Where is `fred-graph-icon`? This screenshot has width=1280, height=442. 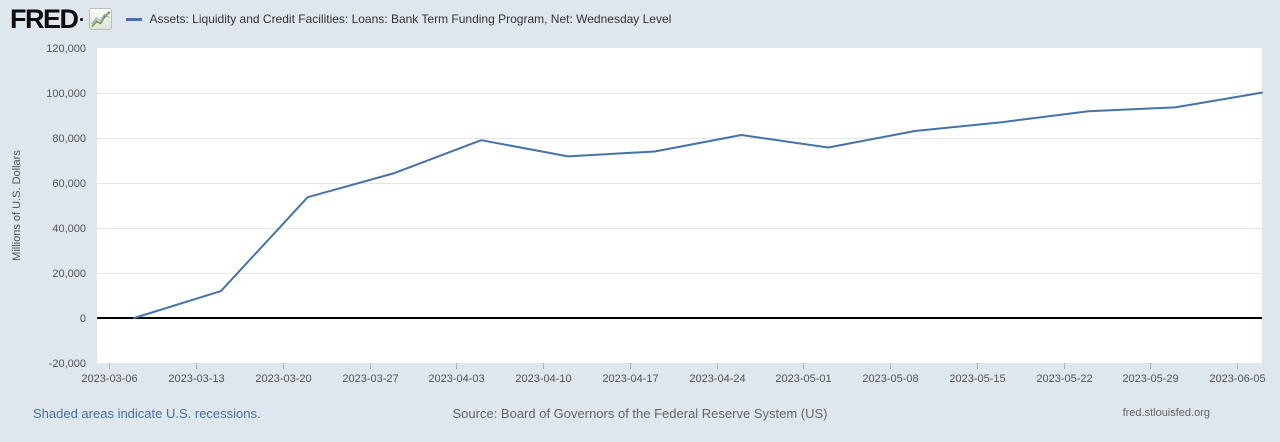
fred-graph-icon is located at coordinates (100, 19).